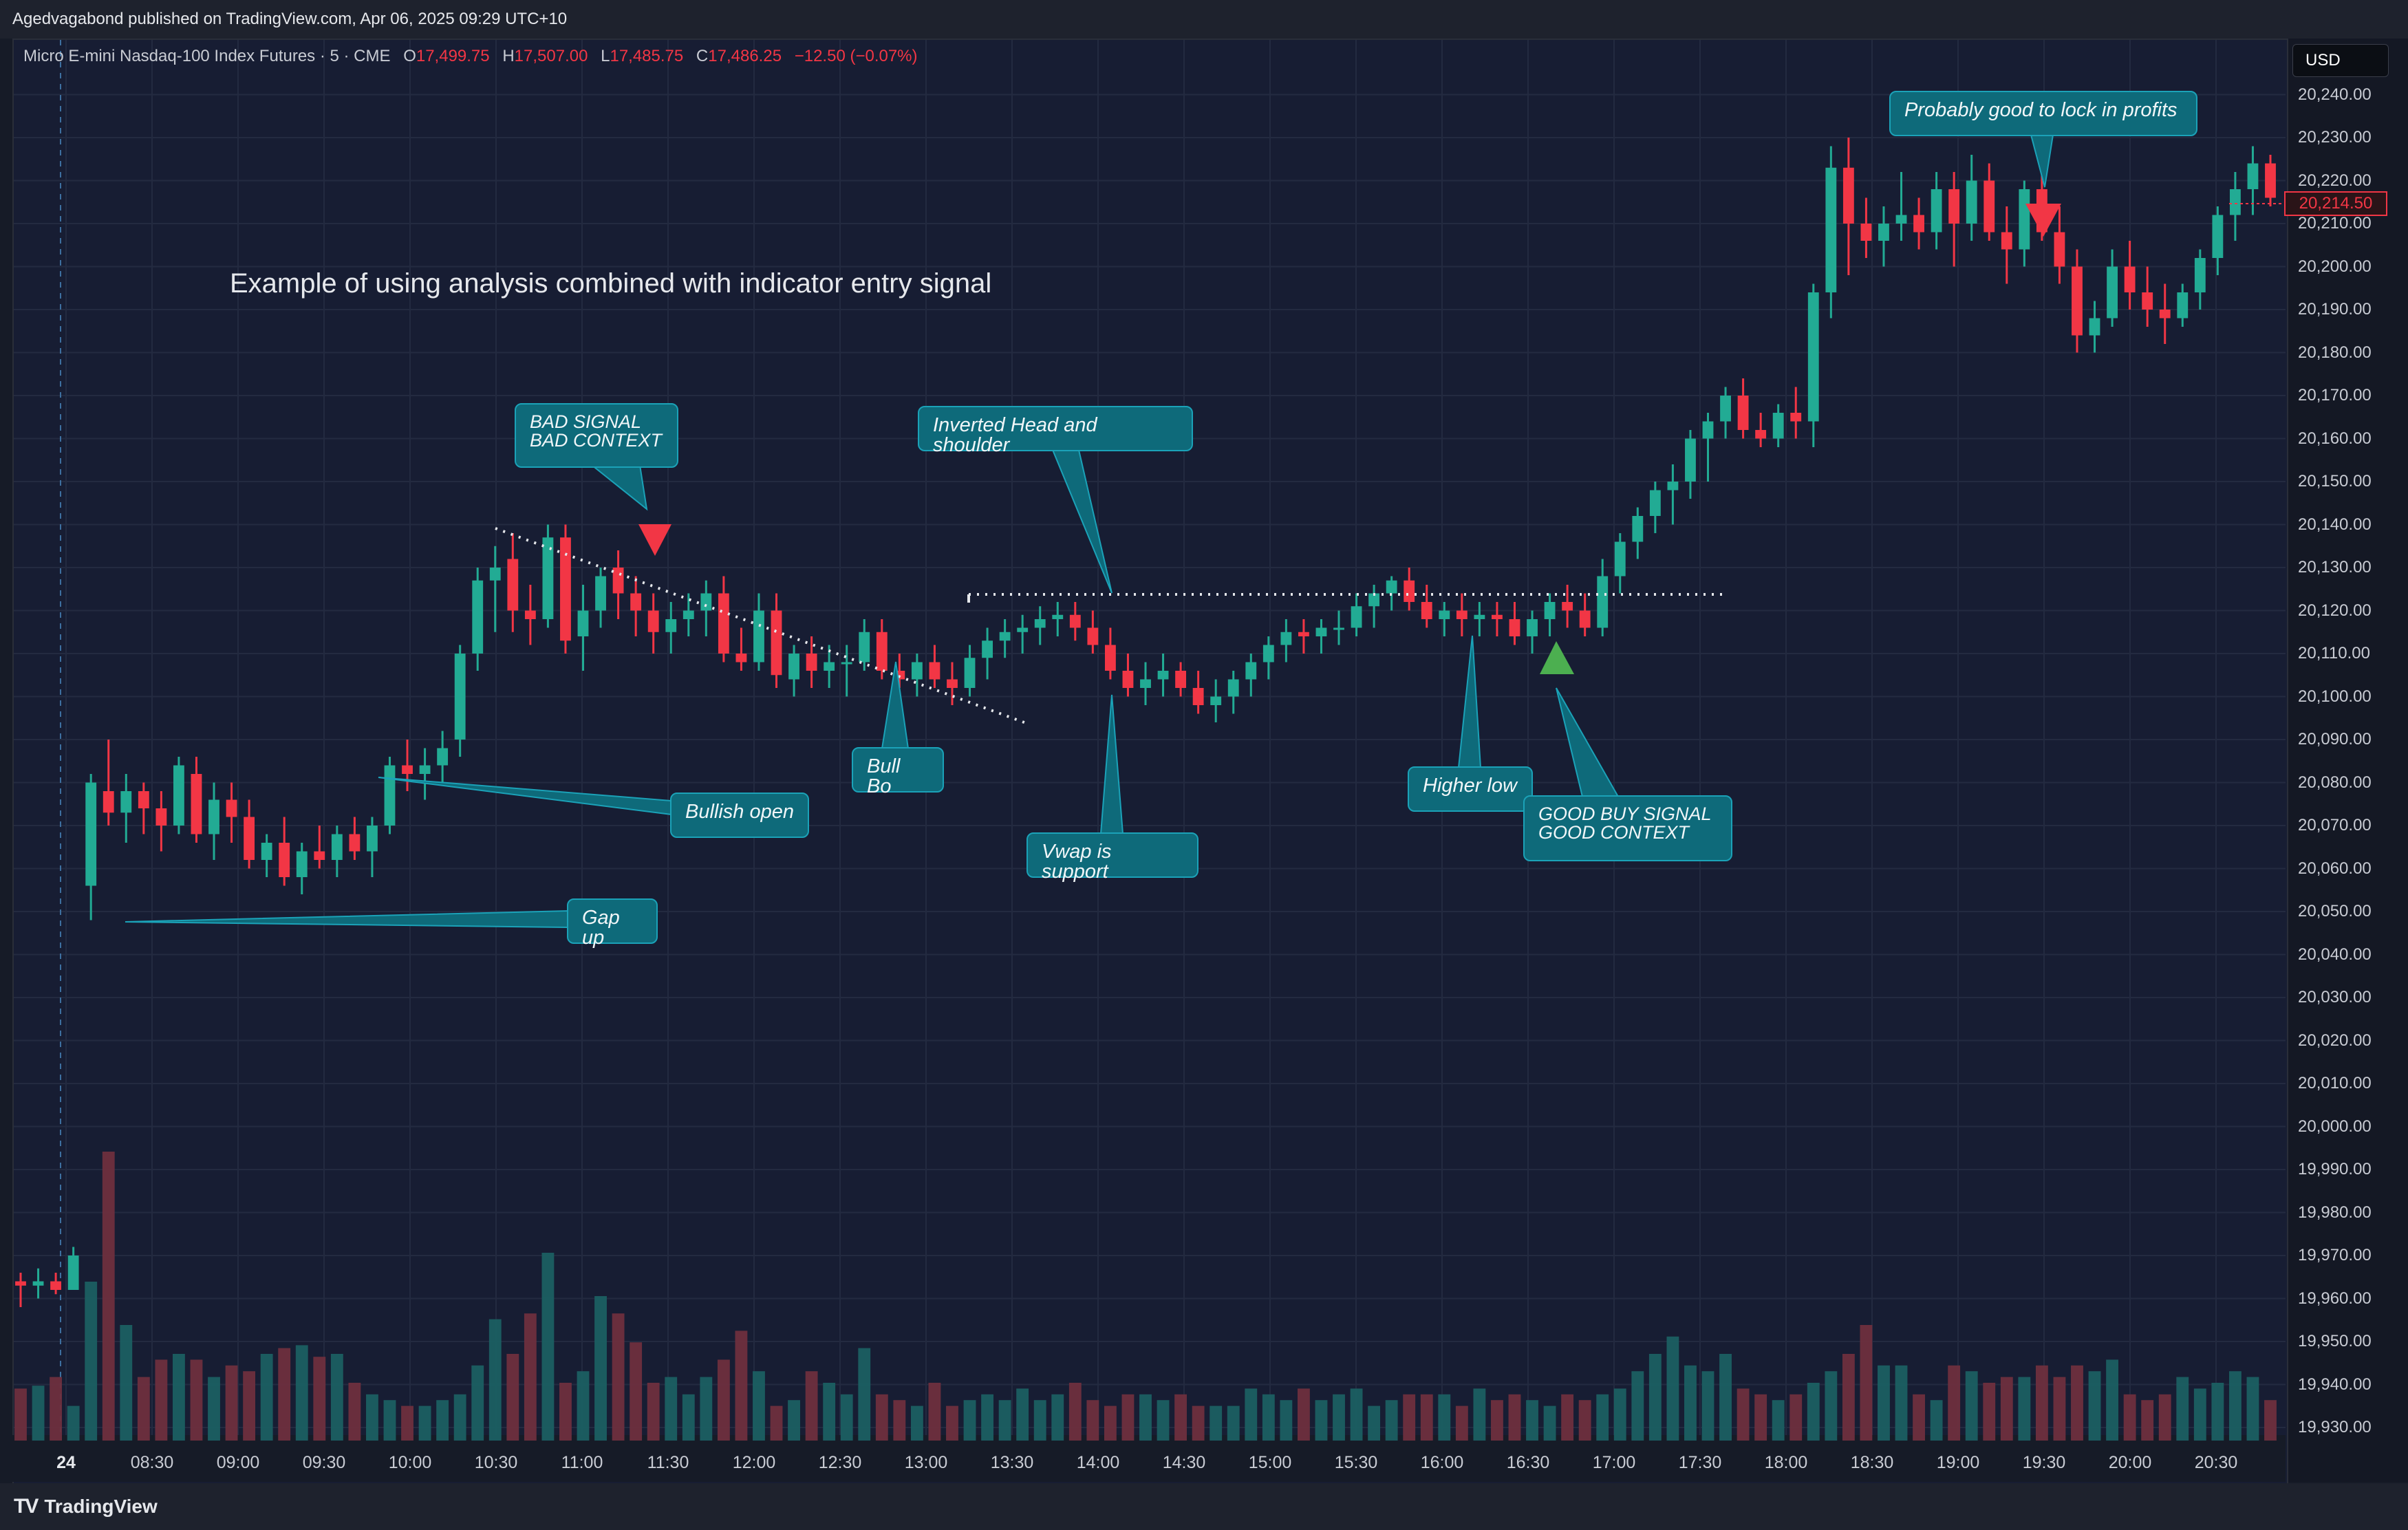  What do you see at coordinates (612, 923) in the screenshot?
I see `callout-gap-up: Gap up` at bounding box center [612, 923].